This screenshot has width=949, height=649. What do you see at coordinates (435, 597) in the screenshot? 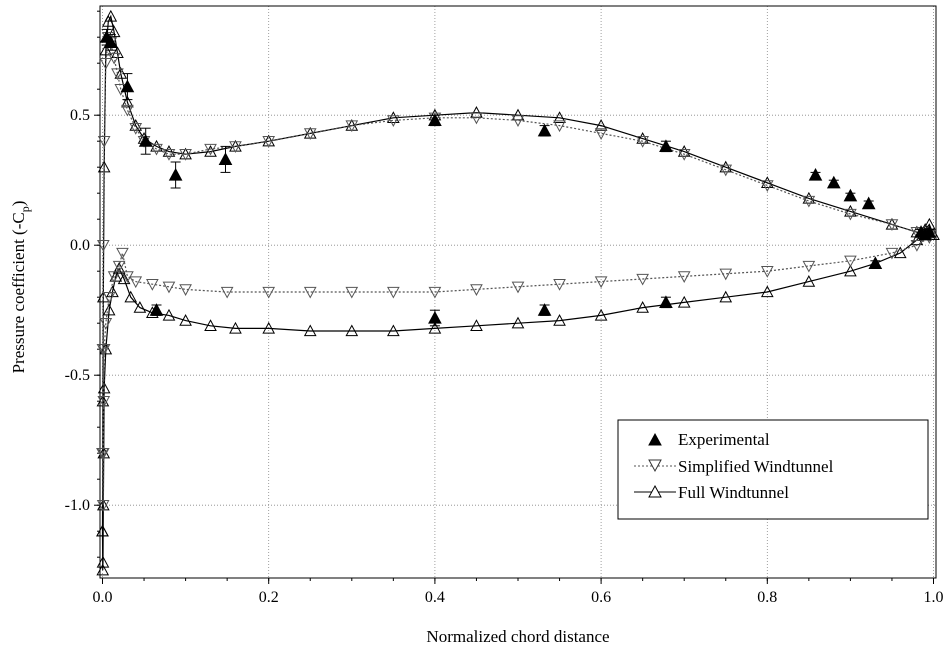
I see `x-tick-label: 0.4` at bounding box center [435, 597].